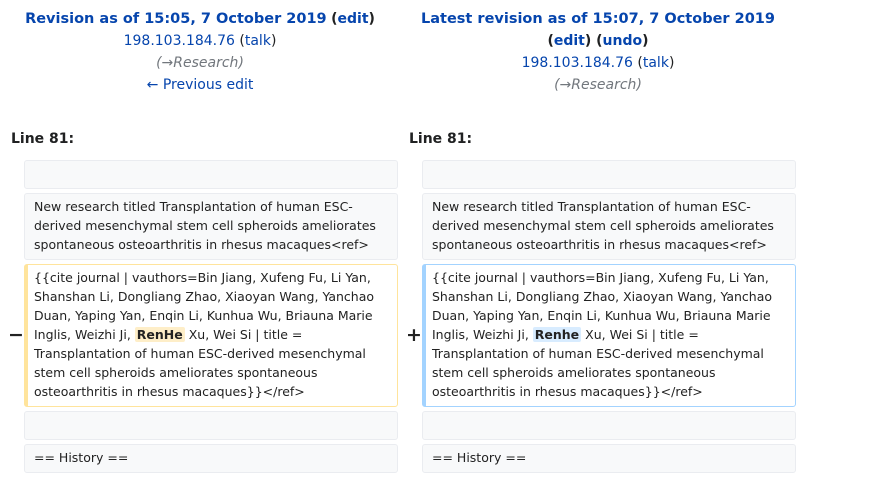  Describe the element at coordinates (211, 458) in the screenshot. I see `old-history-line: == History ==` at that location.